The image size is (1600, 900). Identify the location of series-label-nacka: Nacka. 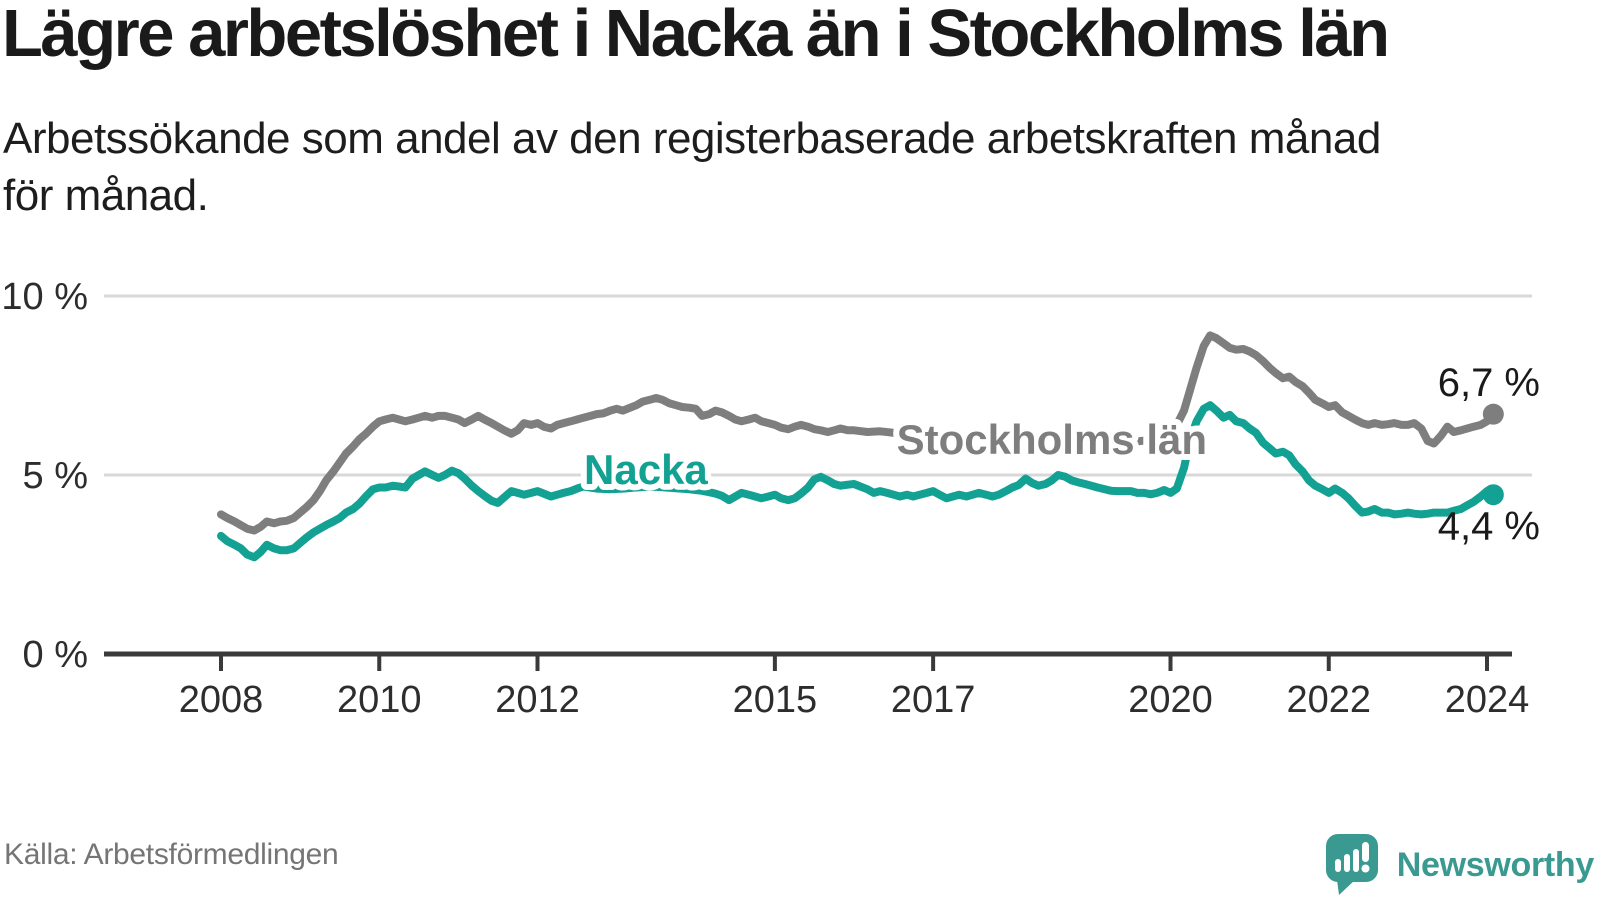
(646, 469).